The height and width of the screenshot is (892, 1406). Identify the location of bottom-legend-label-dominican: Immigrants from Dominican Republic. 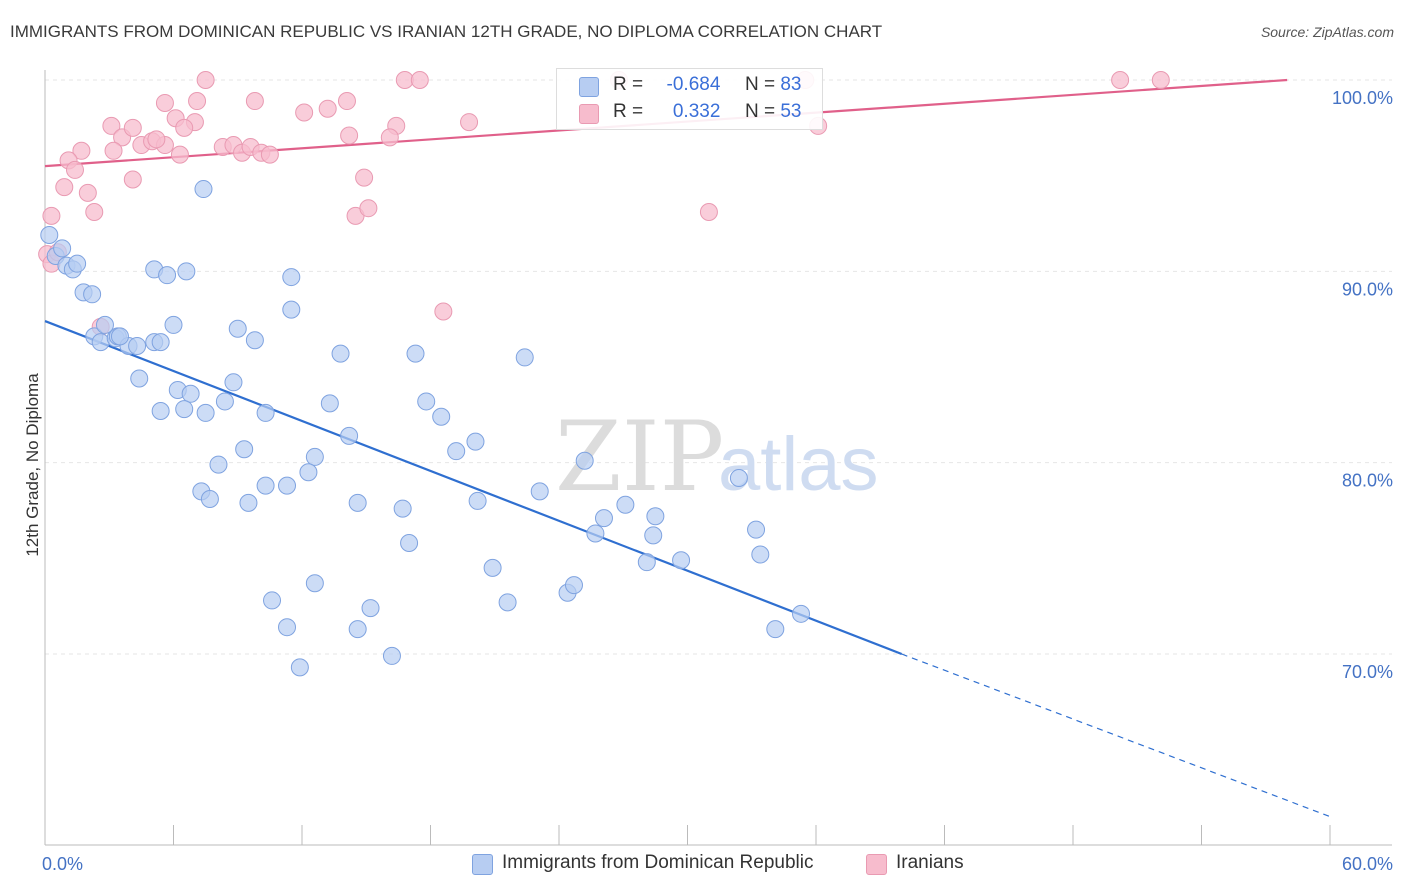
(658, 862).